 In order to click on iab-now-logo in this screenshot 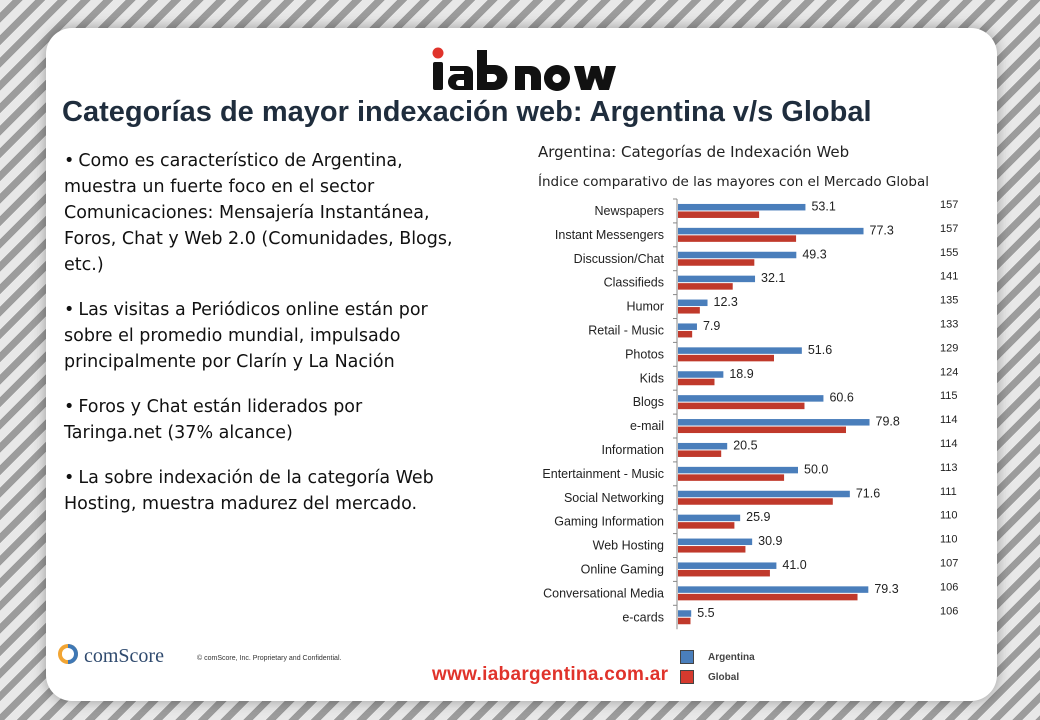, I will do `click(524, 69)`.